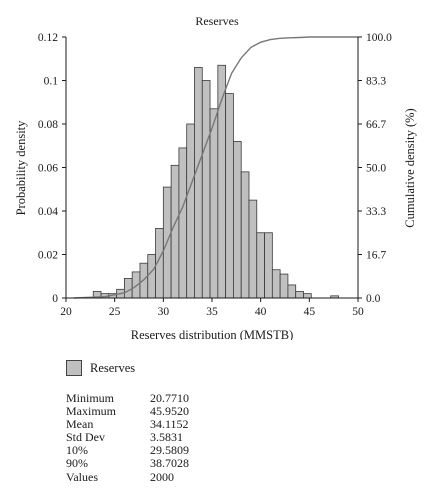 This screenshot has width=434, height=500. I want to click on stats-row: Maximum 45.9520, so click(127, 411).